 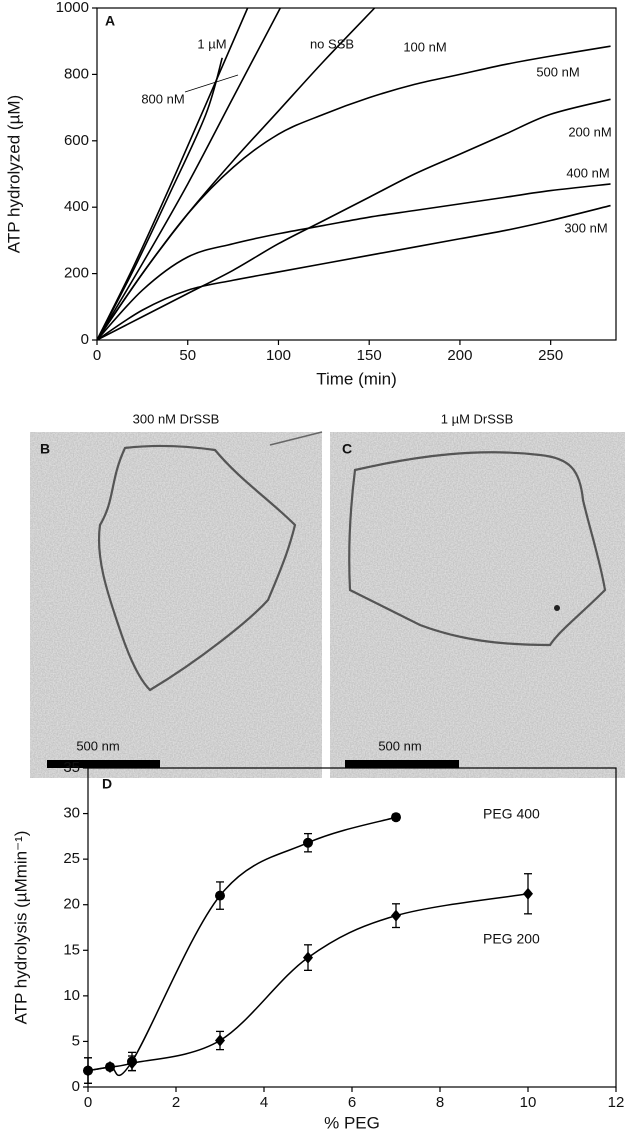 I want to click on series-label: 400 nM, so click(x=587, y=172).